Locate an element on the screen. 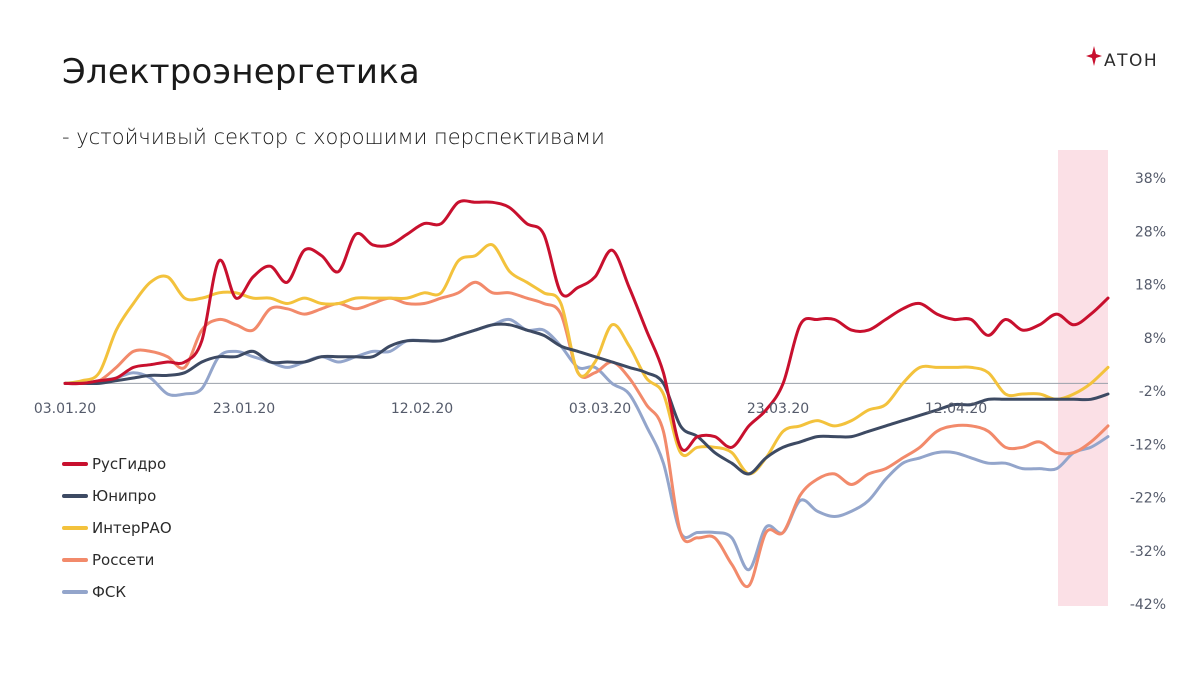  legend-item: ФСК is located at coordinates (117, 592).